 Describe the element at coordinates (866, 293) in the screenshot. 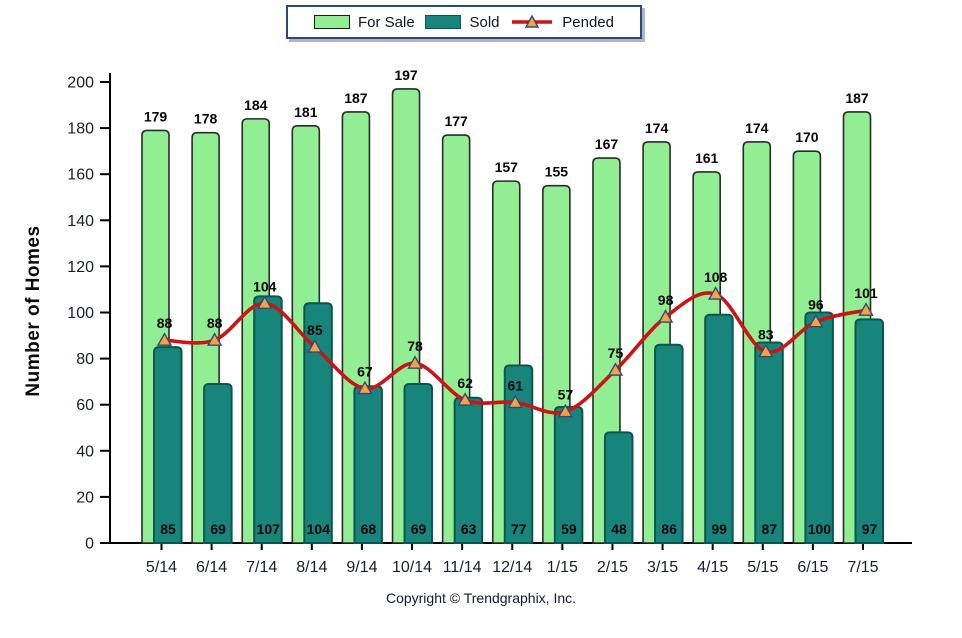

I see `pended-value-label: 101` at that location.